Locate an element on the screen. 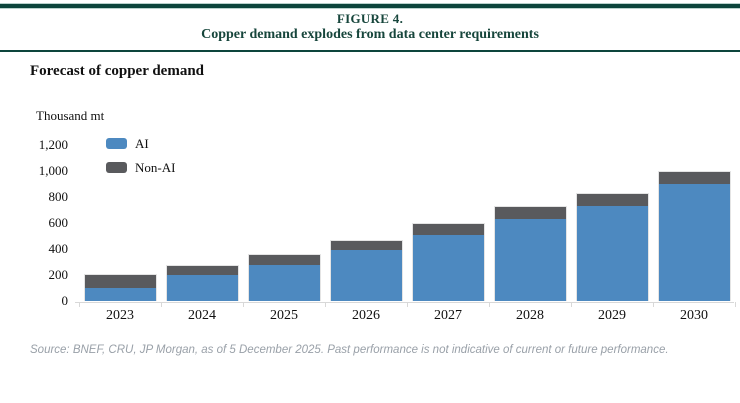 This screenshot has width=740, height=403. bar-segment-non-ai-2023 is located at coordinates (120, 280).